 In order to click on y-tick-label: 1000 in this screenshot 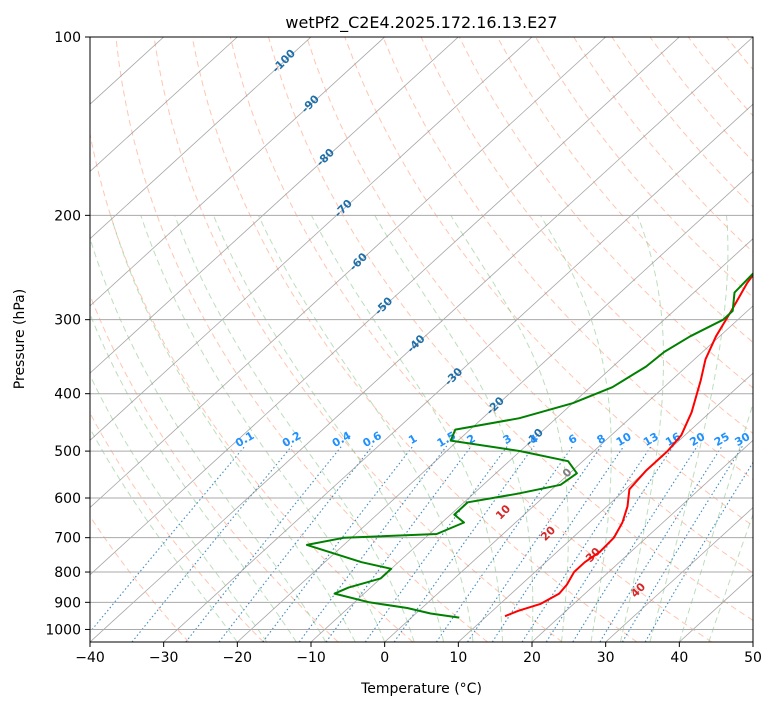, I will do `click(63, 630)`.